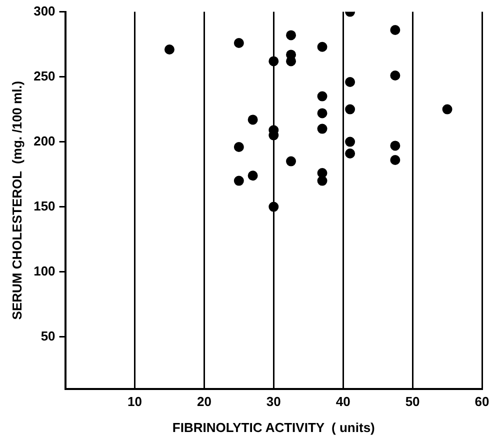  What do you see at coordinates (135, 402) in the screenshot?
I see `x-tick-label: 10` at bounding box center [135, 402].